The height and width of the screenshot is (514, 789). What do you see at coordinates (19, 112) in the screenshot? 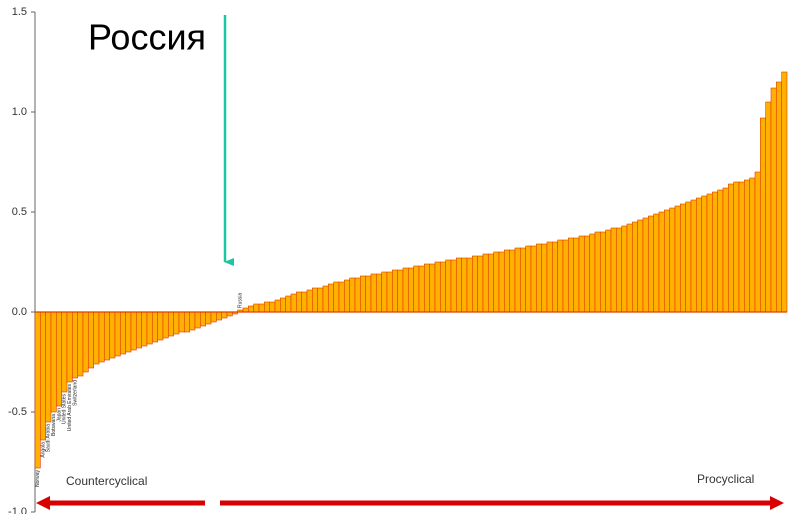
I see `y-tick-label: 1.0` at bounding box center [19, 112].